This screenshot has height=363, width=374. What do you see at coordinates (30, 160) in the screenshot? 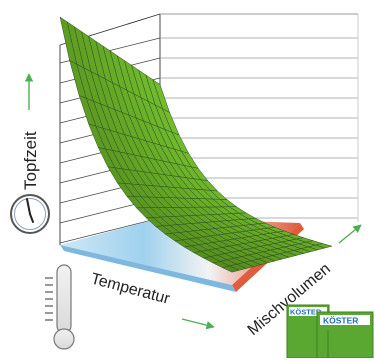
I see `y-axis-label: Topfzeit` at bounding box center [30, 160].